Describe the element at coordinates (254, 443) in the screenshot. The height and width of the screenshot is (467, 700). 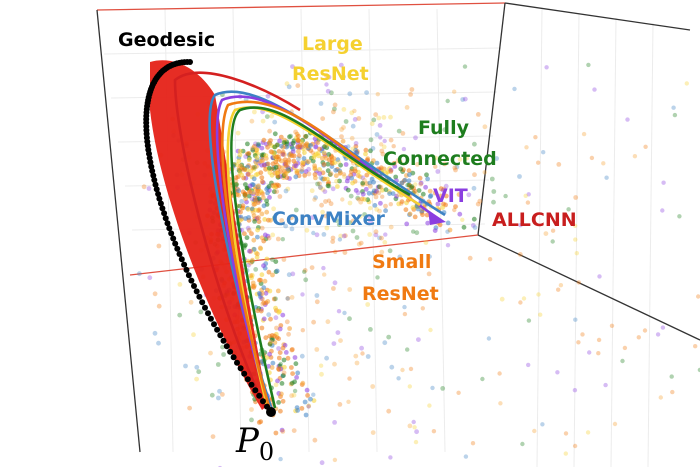
I see `label-p0: P0` at that location.